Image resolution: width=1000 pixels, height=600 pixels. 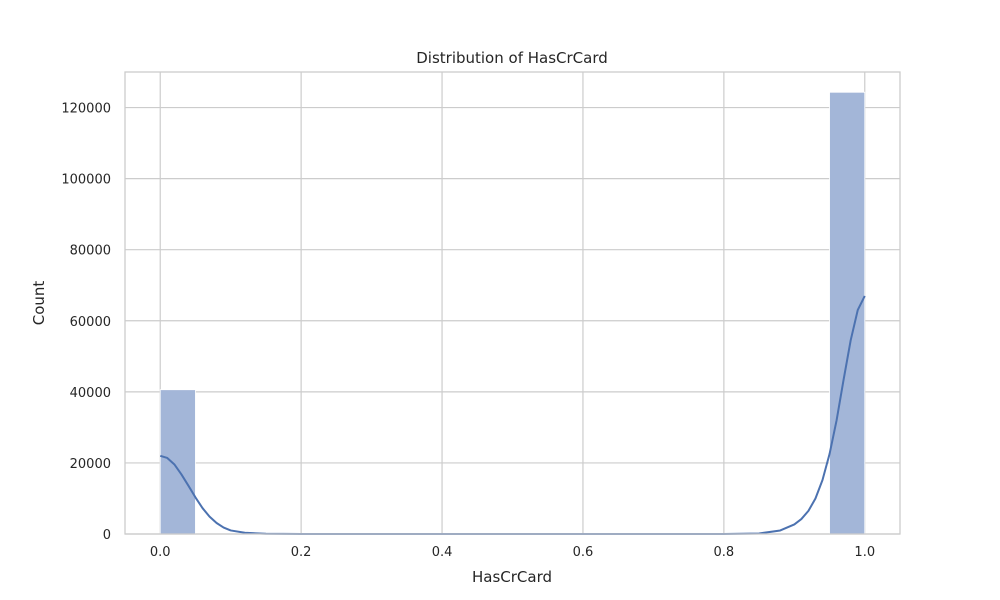 I want to click on y-axis-ticks: 0 20000 40000 60000 80000 100000 120000, so click(x=86, y=322).